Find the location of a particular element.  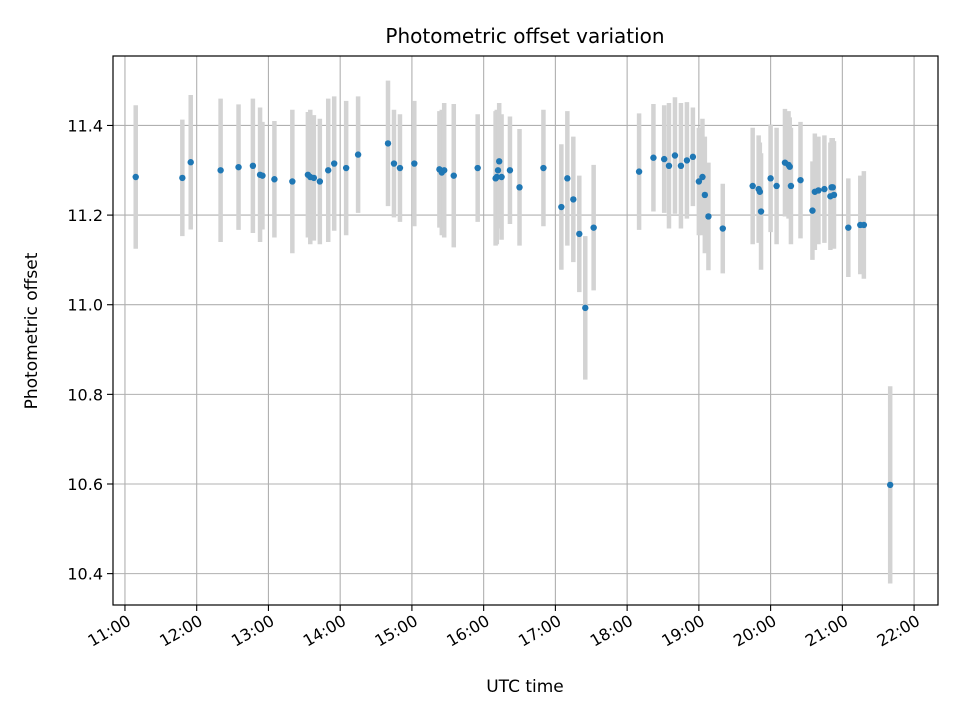

y-tick-label: 11.2 is located at coordinates (85, 215).